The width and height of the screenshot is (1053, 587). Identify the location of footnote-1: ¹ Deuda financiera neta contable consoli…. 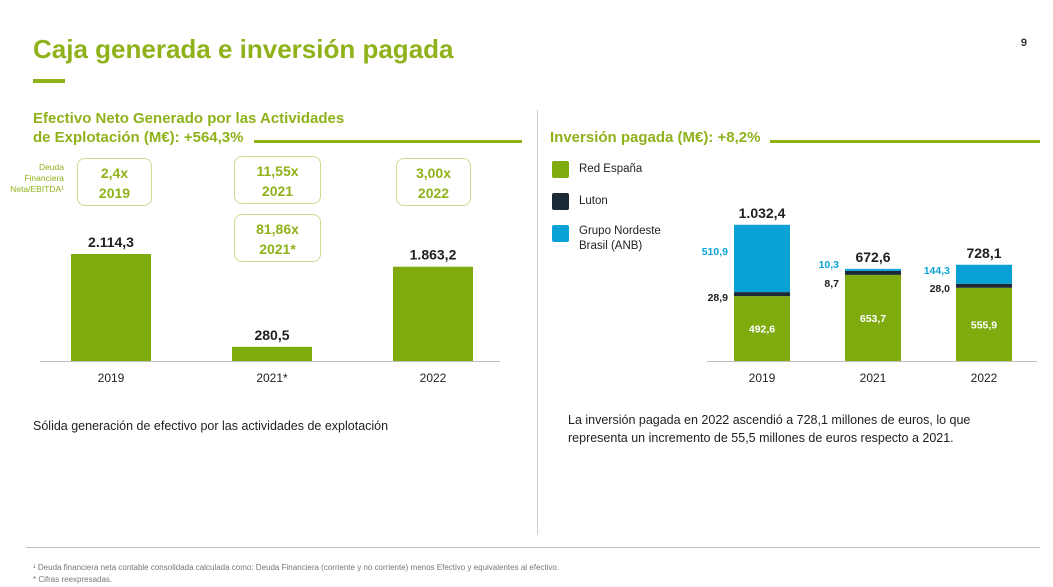
(296, 567).